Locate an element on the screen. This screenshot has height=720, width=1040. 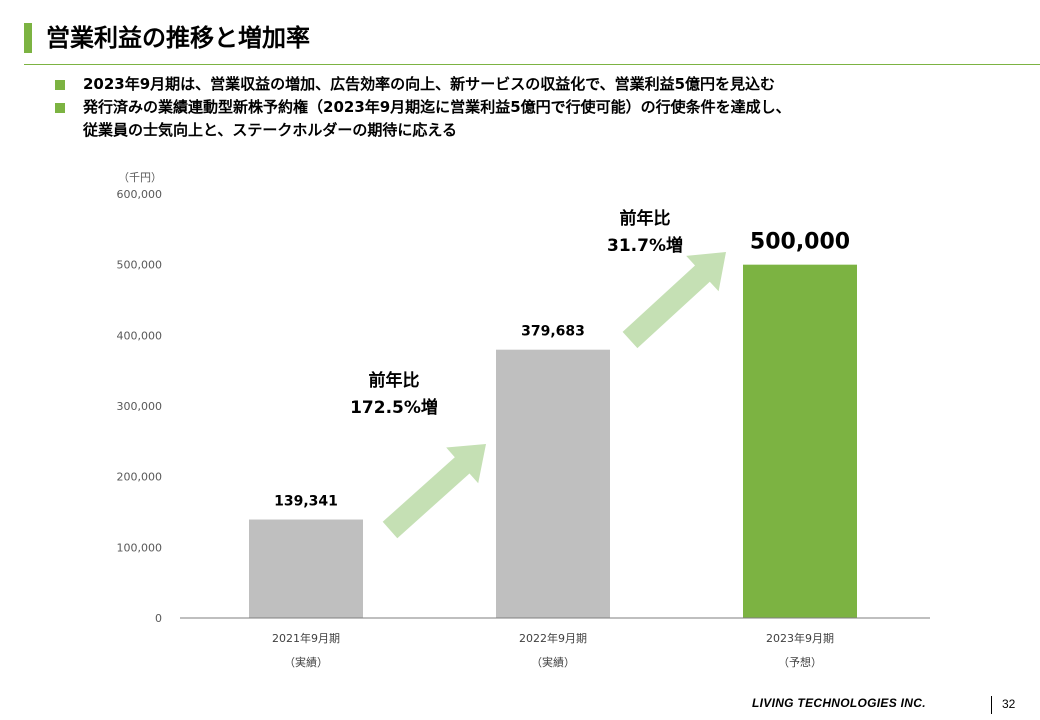
bar-value-label: 379,683 is located at coordinates (553, 332).